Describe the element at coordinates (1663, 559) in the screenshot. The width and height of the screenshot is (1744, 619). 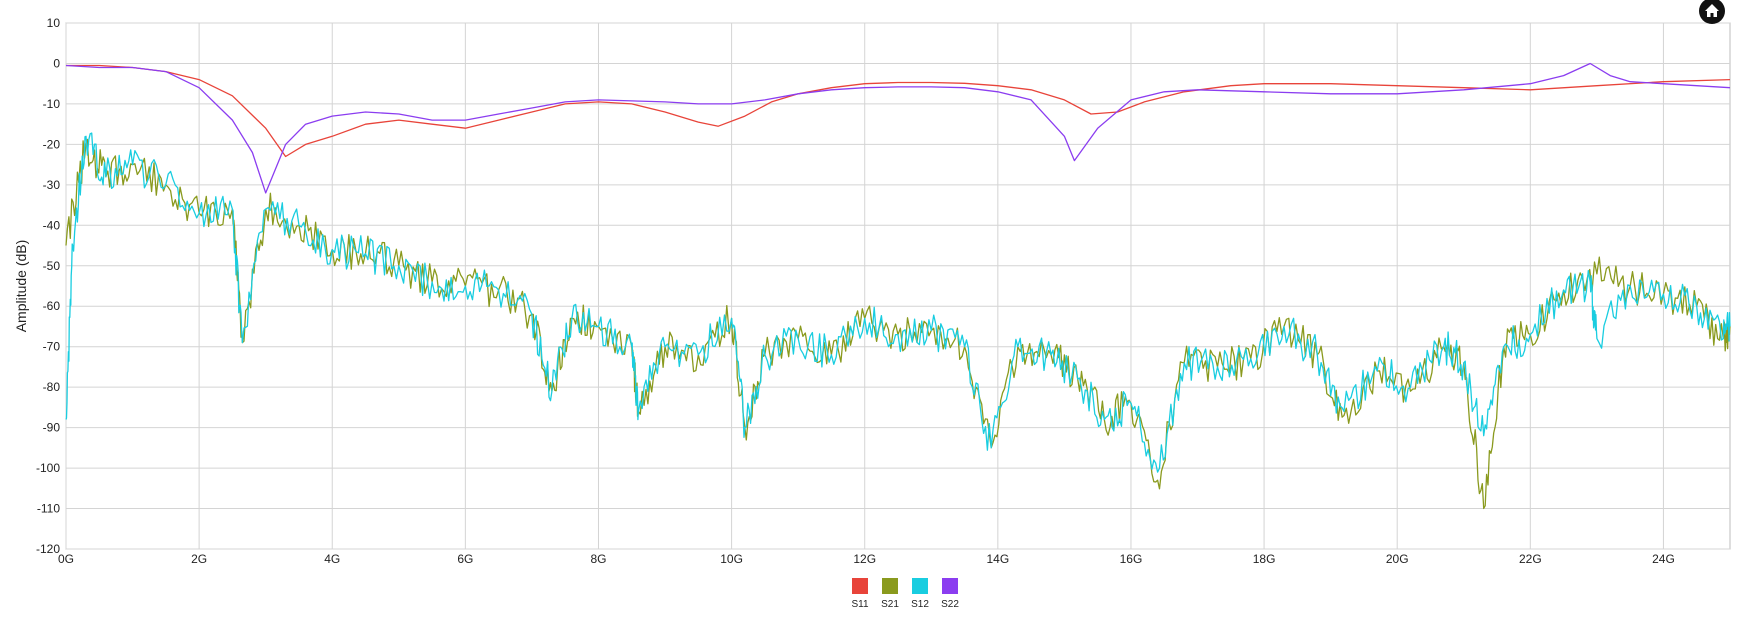
I see `x-tick-label: 24G` at that location.